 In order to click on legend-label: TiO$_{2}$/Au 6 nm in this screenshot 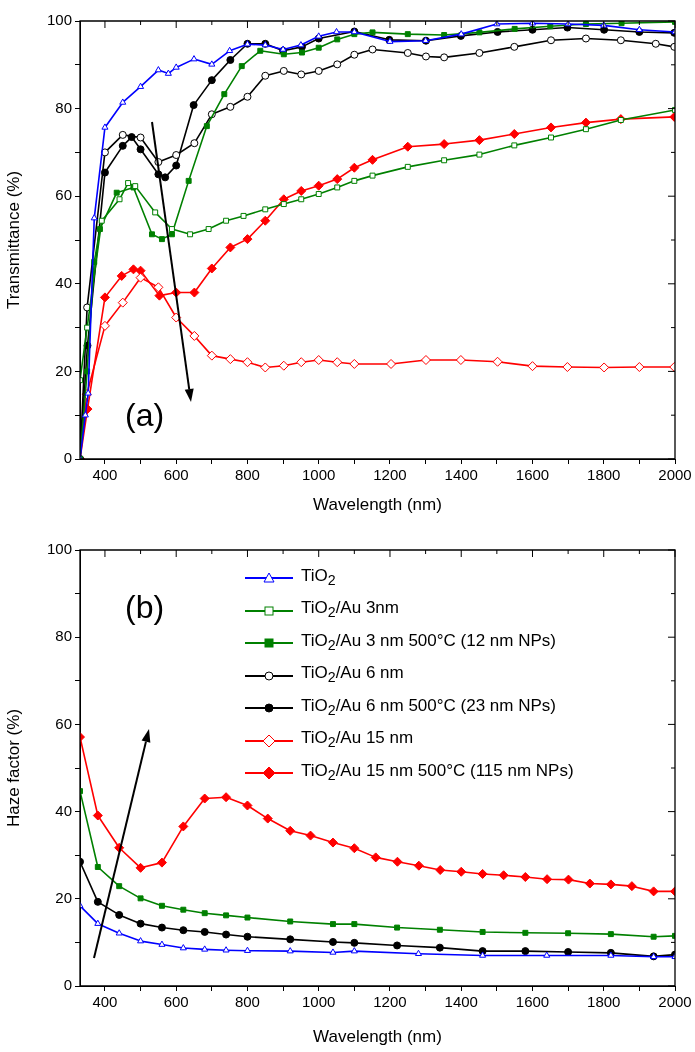, I will do `click(352, 675)`.